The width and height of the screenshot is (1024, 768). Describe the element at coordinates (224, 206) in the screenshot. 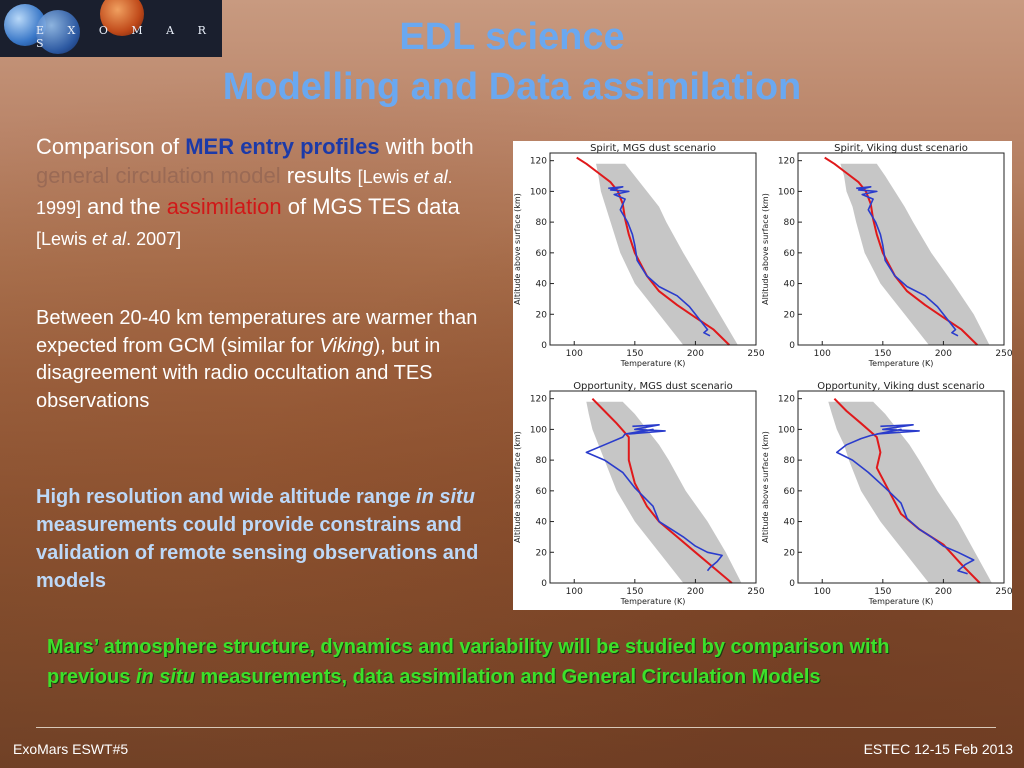

I see `assimilation-term: assimilation` at that location.